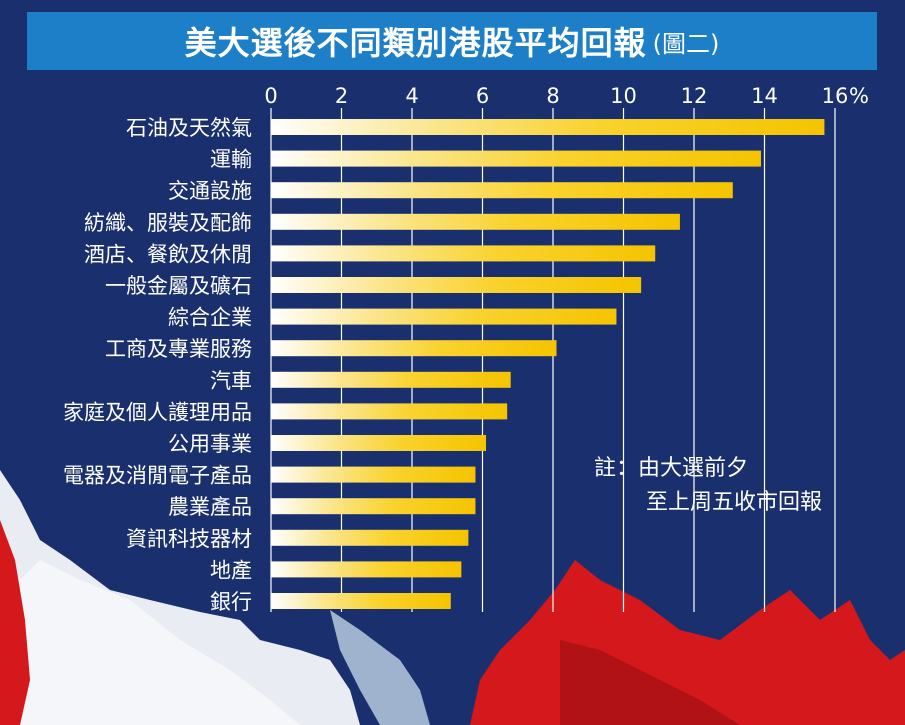  I want to click on x-unit-label: %, so click(859, 96).